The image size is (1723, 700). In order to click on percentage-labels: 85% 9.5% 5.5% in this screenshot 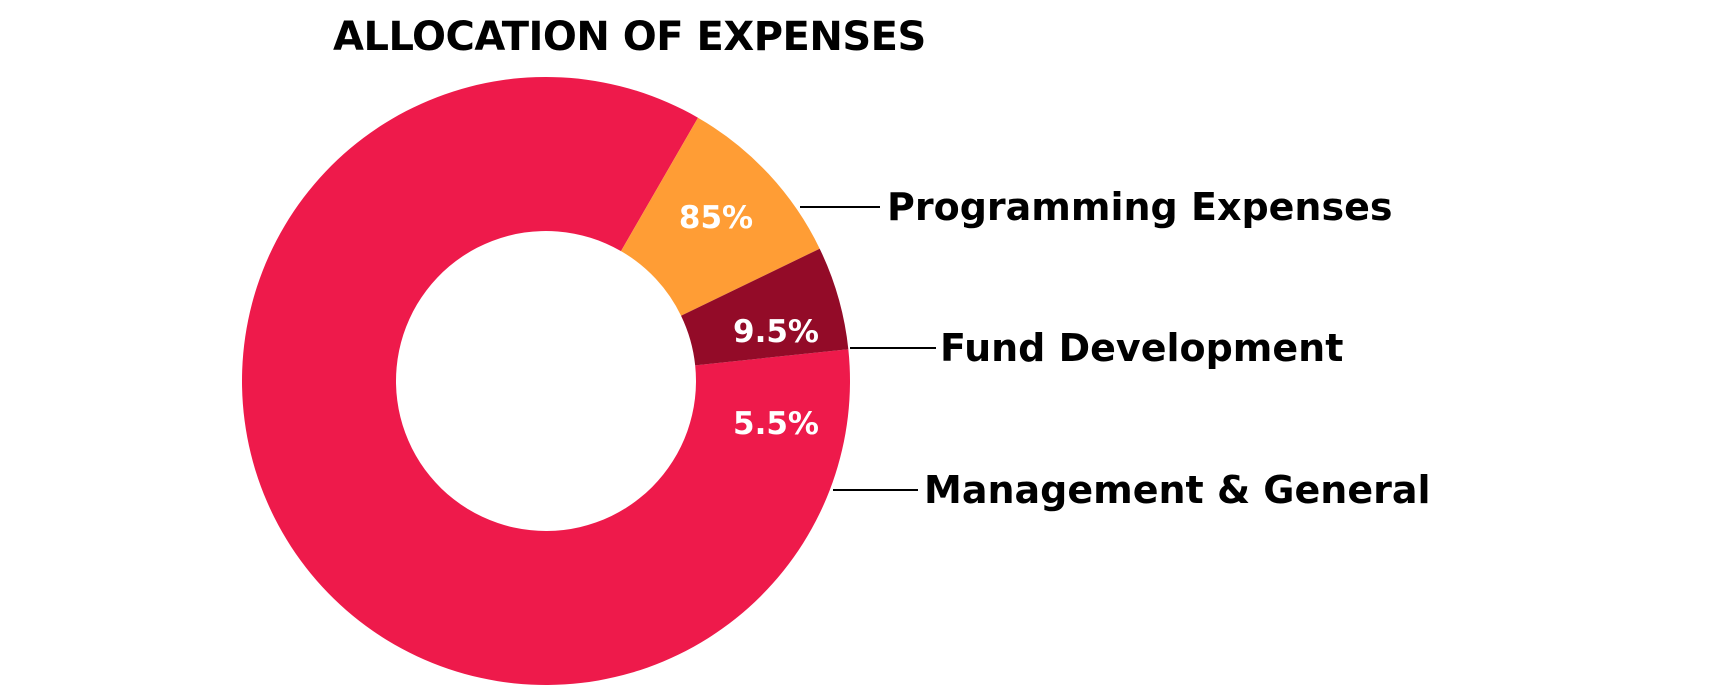, I will do `click(749, 321)`.